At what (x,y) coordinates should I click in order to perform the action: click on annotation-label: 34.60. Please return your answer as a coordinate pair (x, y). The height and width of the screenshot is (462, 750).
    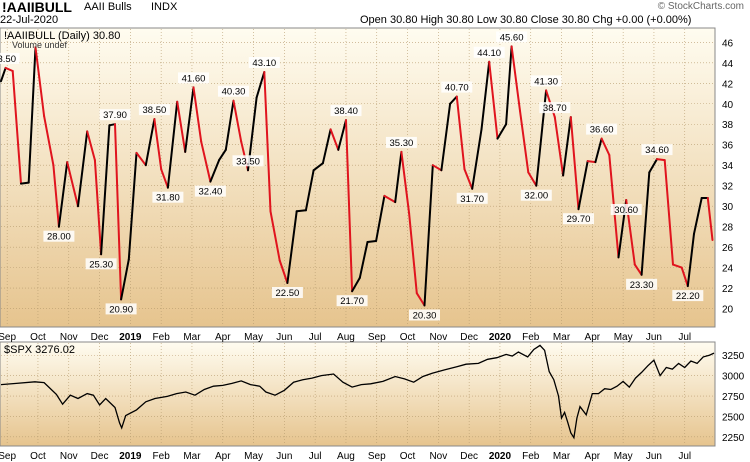
    Looking at the image, I should click on (657, 150).